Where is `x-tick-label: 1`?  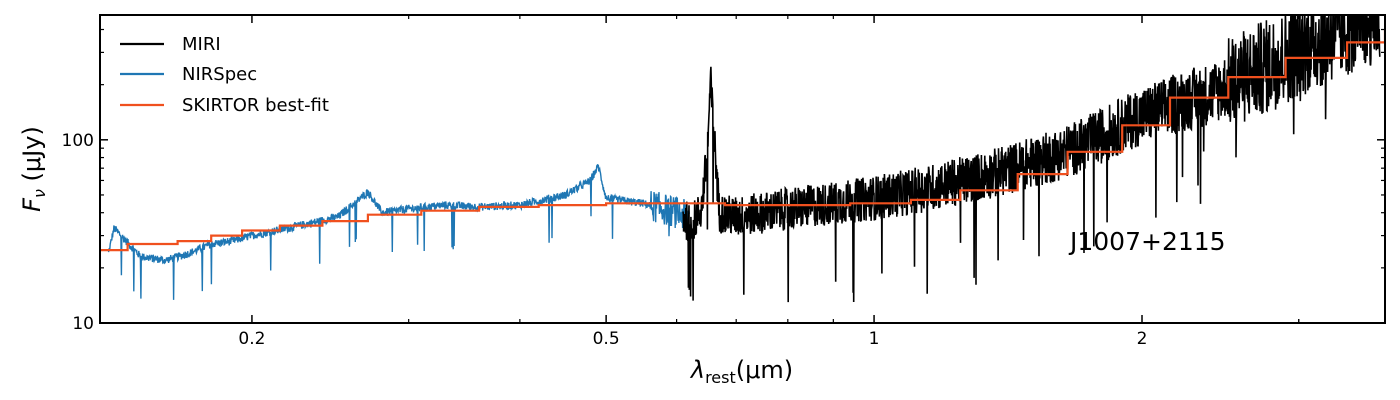
x-tick-label: 1 is located at coordinates (874, 339).